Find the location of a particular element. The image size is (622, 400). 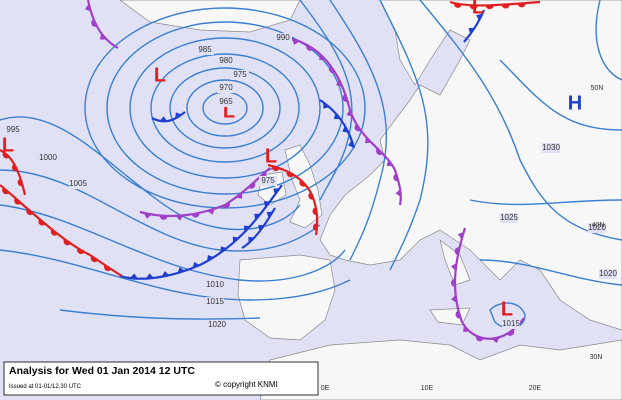

footer-issued: Issued at 01-01/12.30 UTC is located at coordinates (45, 387).